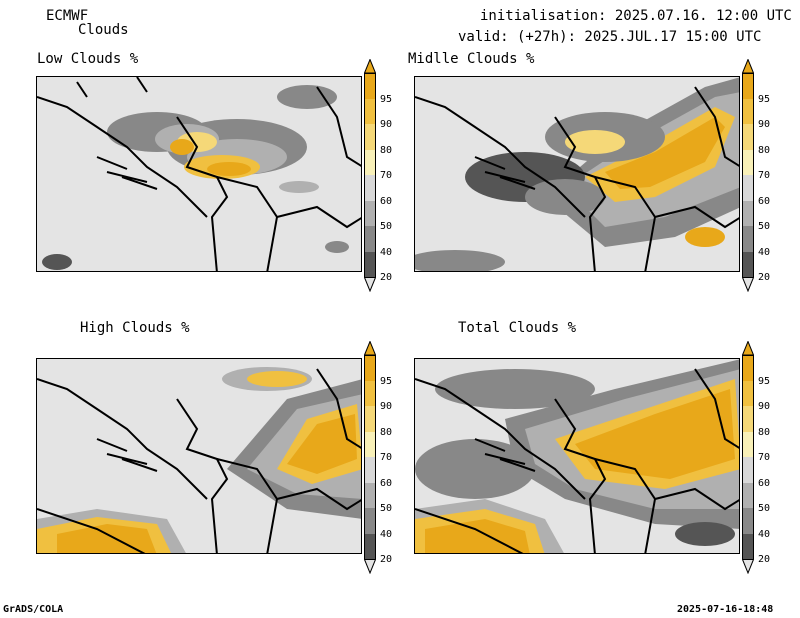 The width and height of the screenshot is (800, 618). What do you see at coordinates (610, 37) in the screenshot?
I see `valid-time: valid: (+27h): 2025.JUL.17 15:00 UTC` at bounding box center [610, 37].